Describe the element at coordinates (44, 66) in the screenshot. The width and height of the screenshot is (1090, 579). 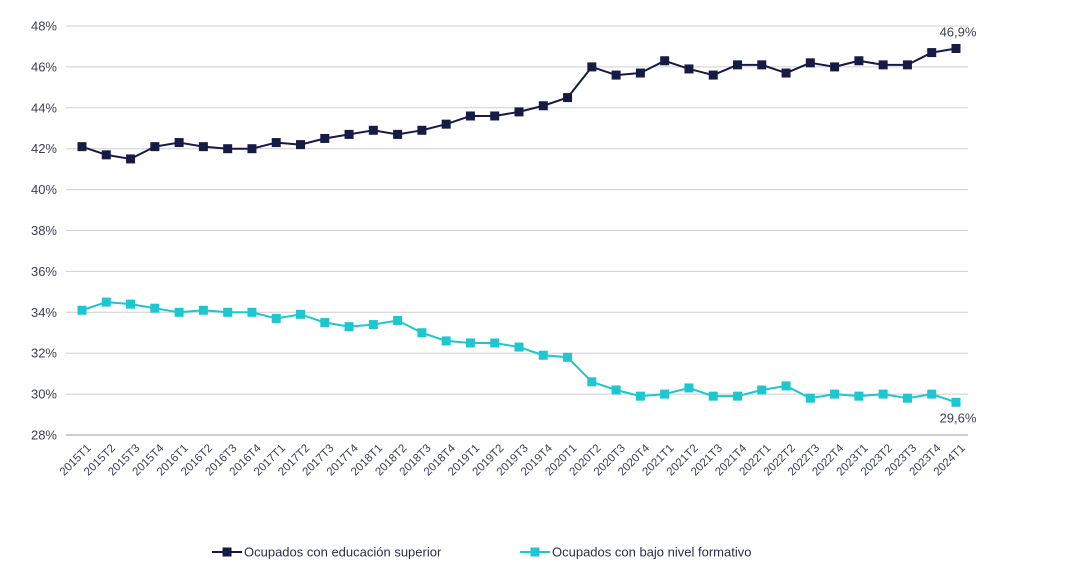
I see `y-tick-label: 46%` at that location.